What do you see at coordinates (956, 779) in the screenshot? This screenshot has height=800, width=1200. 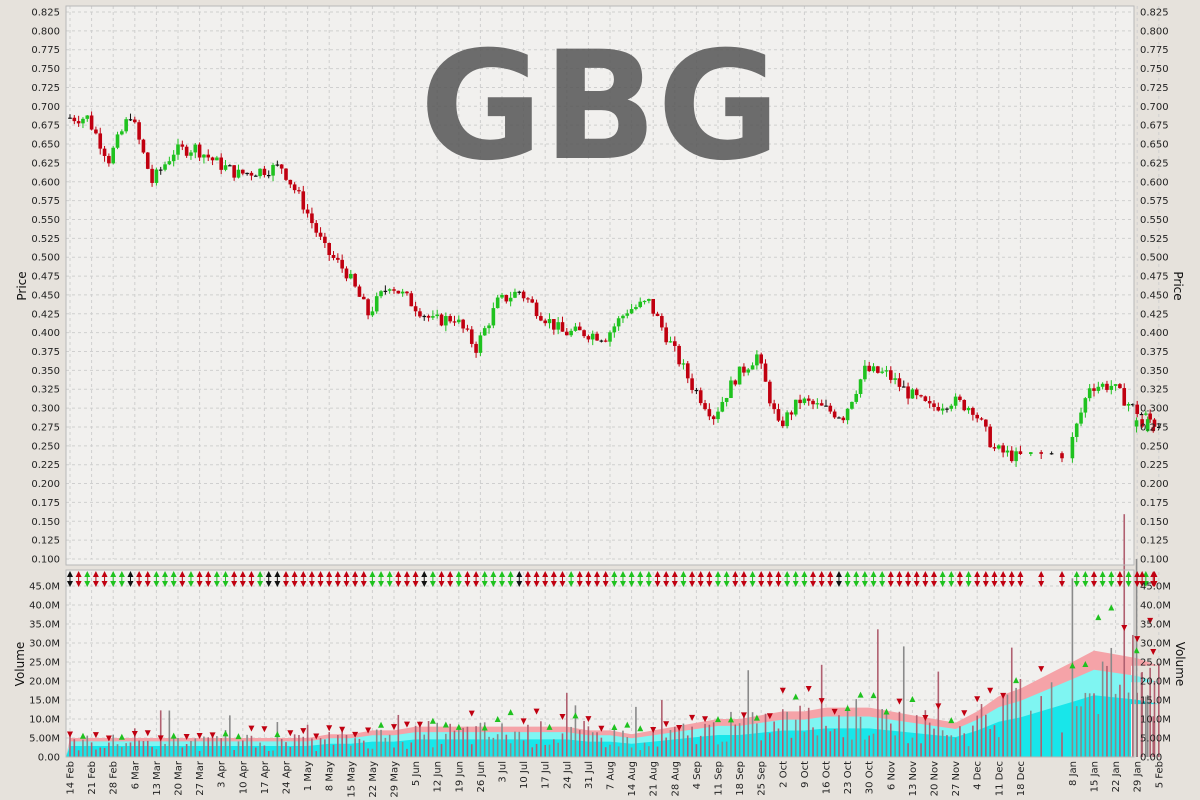 I see `date-tick-label: 27 Nov` at bounding box center [956, 779].